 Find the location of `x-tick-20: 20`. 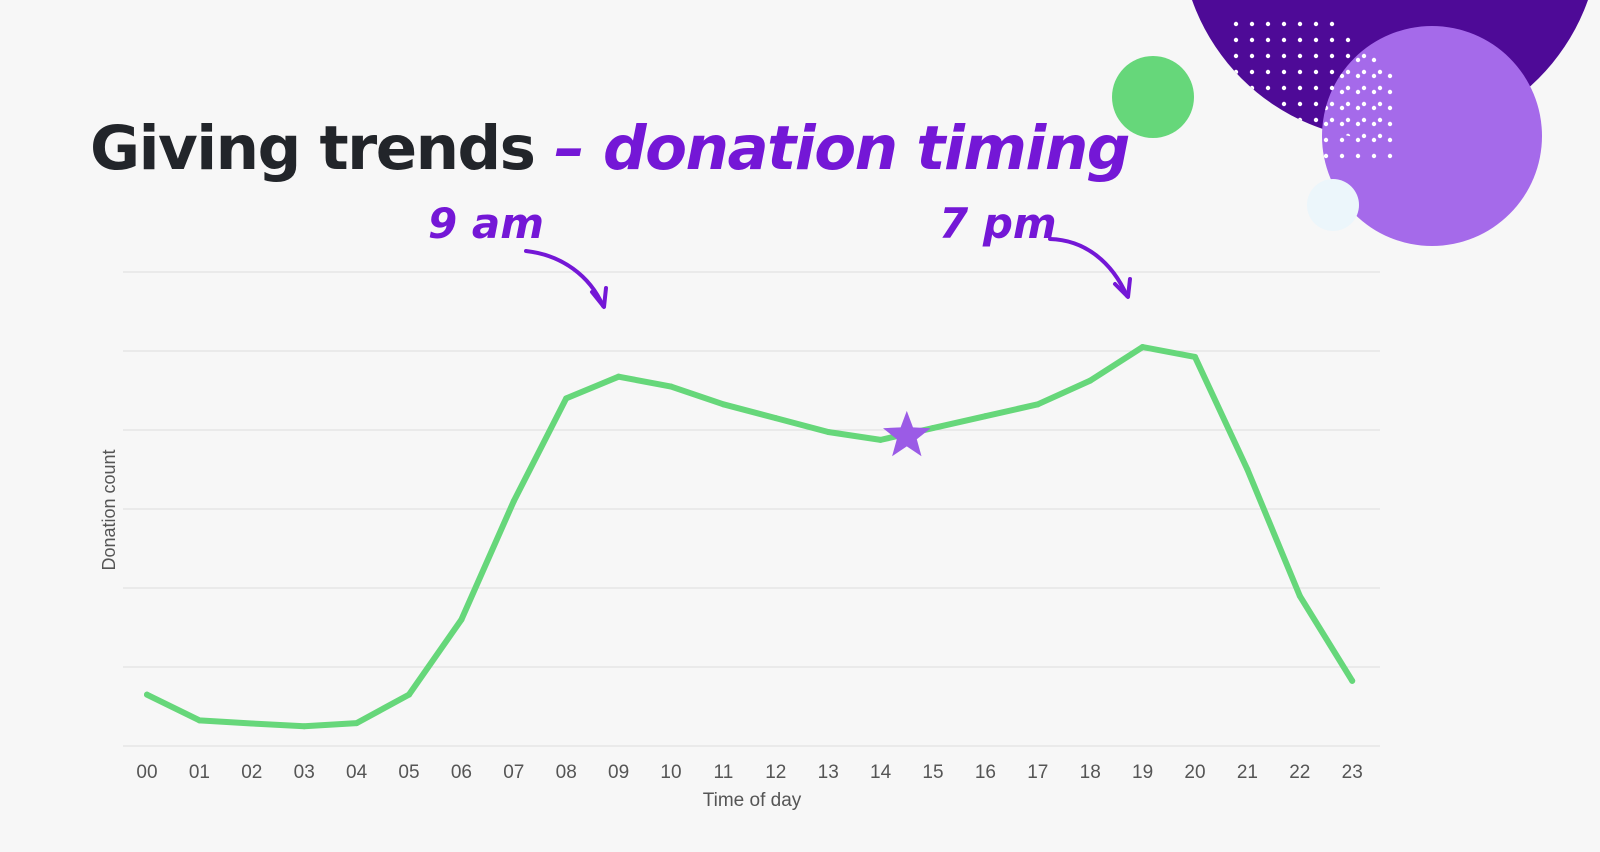

x-tick-20: 20 is located at coordinates (1194, 772).